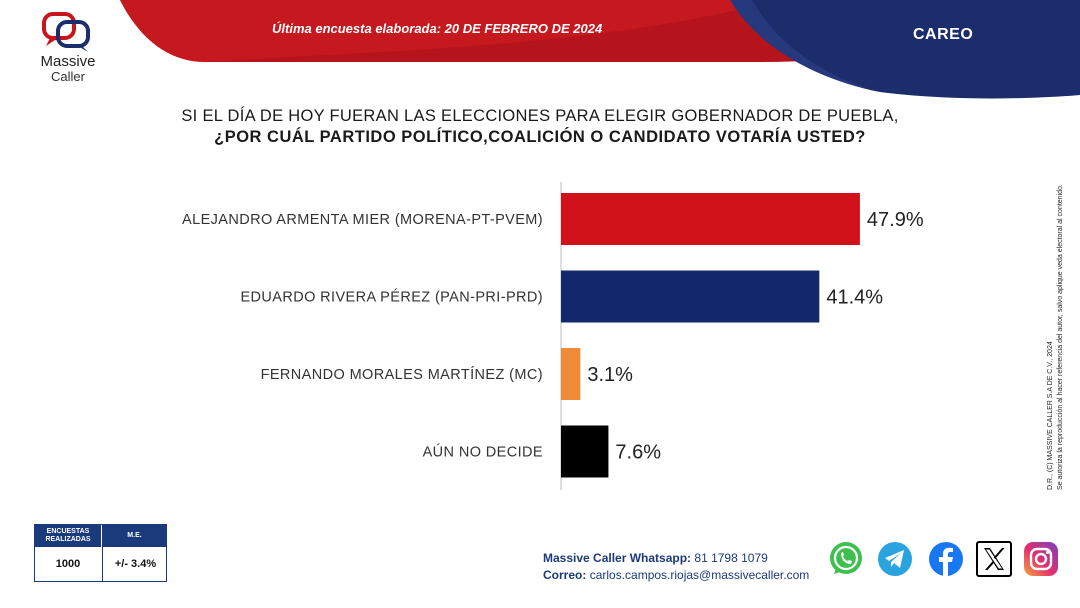  Describe the element at coordinates (483, 452) in the screenshot. I see `category-label-4: AÚN NO DECIDE` at that location.